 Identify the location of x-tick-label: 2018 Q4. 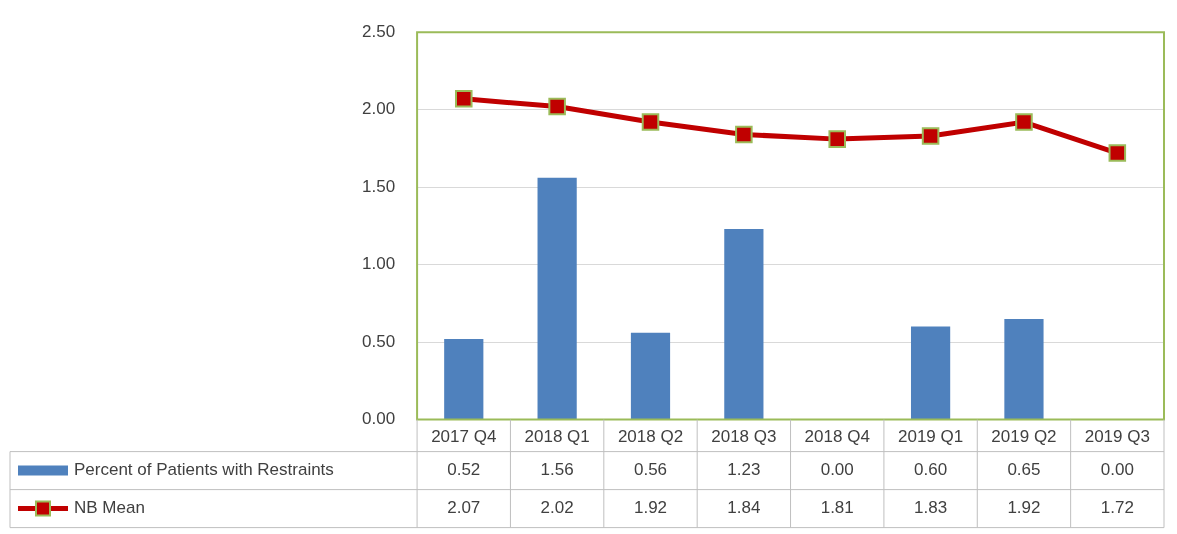
(837, 437).